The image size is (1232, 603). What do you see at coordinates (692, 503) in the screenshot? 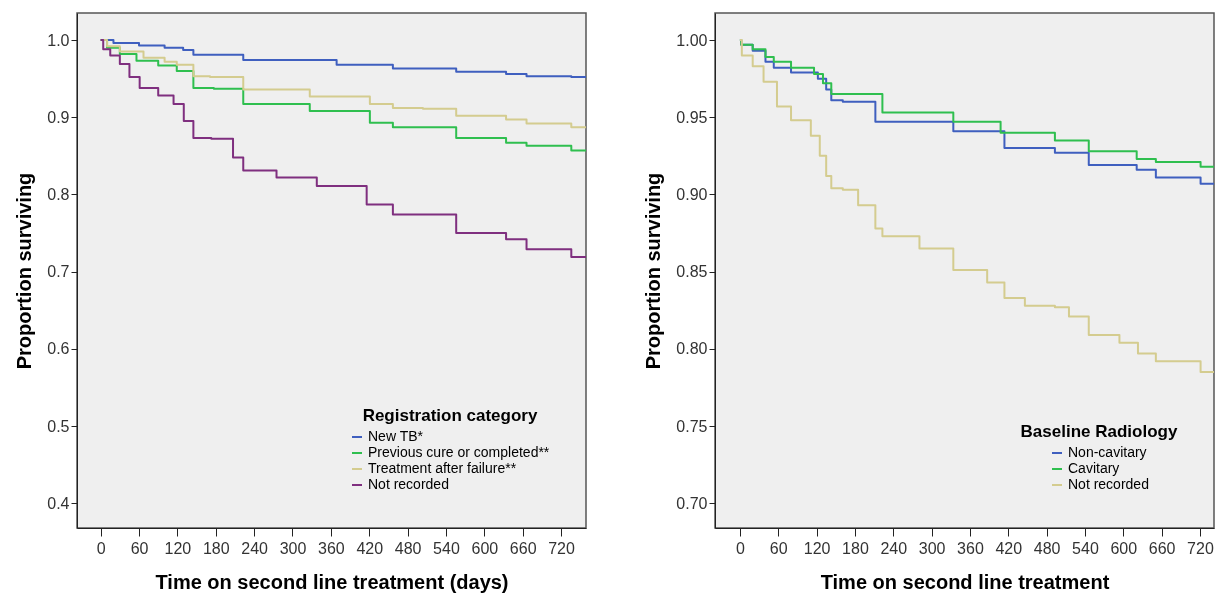
I see `y-tick-label: 0.70` at bounding box center [692, 503].